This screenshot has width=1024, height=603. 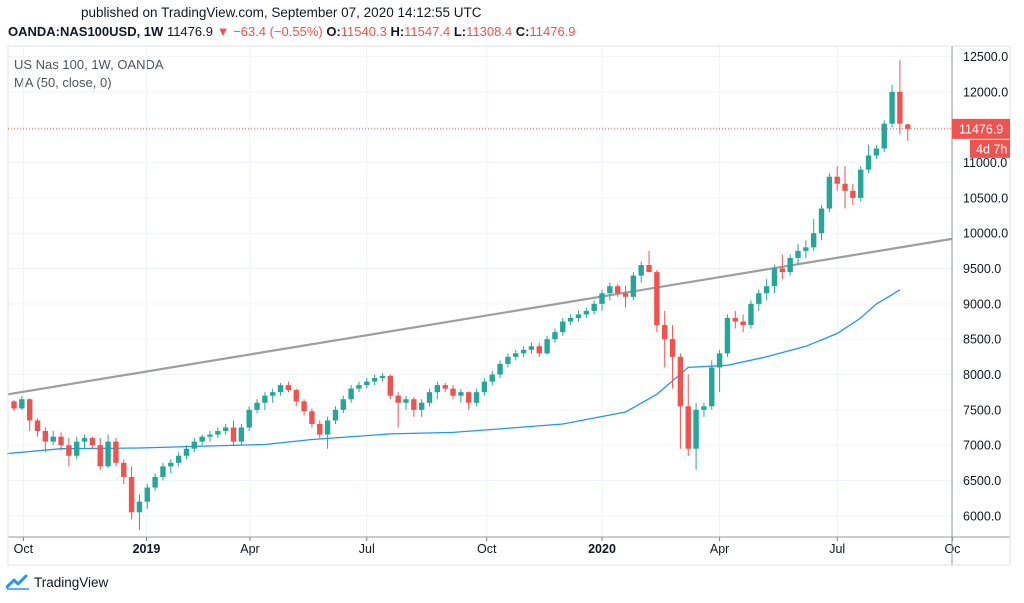 I want to click on series-legend-title: US Nas 100, 1W, OANDA, so click(x=89, y=64).